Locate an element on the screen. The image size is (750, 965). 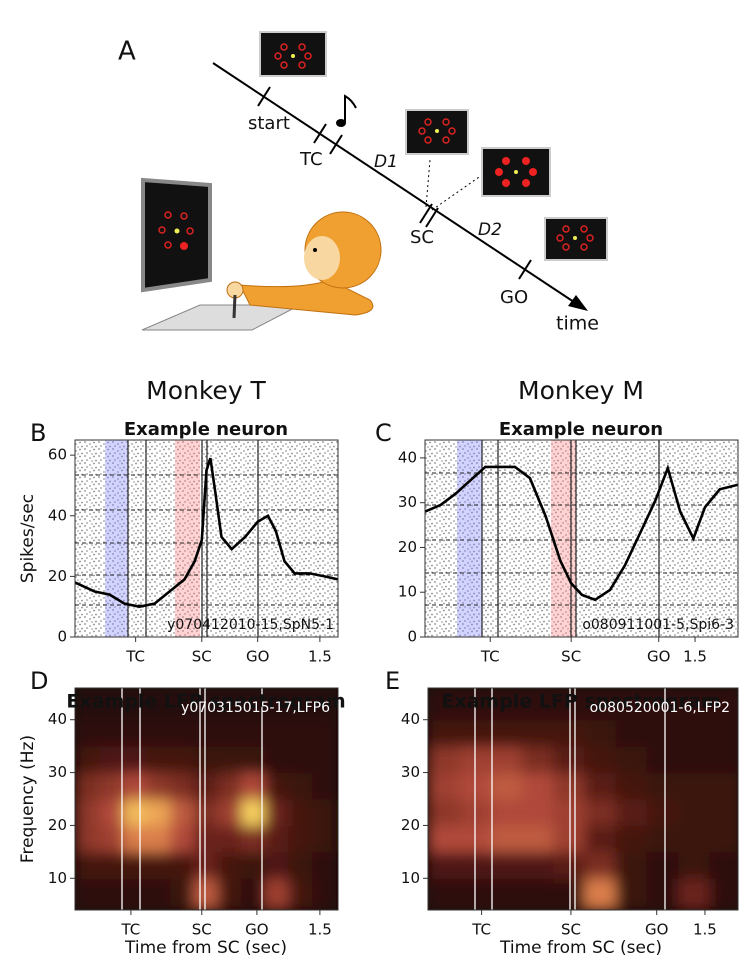
spectrogram is located at coordinates (206, 799).